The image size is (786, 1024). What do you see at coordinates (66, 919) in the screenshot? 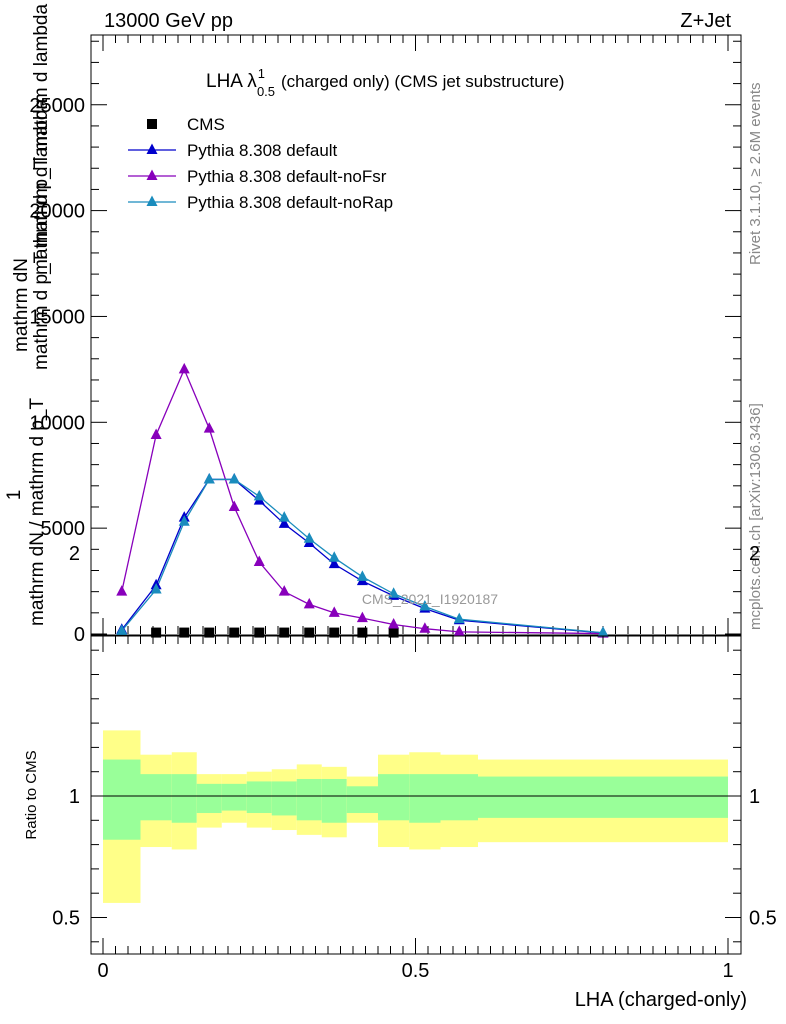
I see `ratio-y-tick-label-left: 0.5` at bounding box center [66, 919].